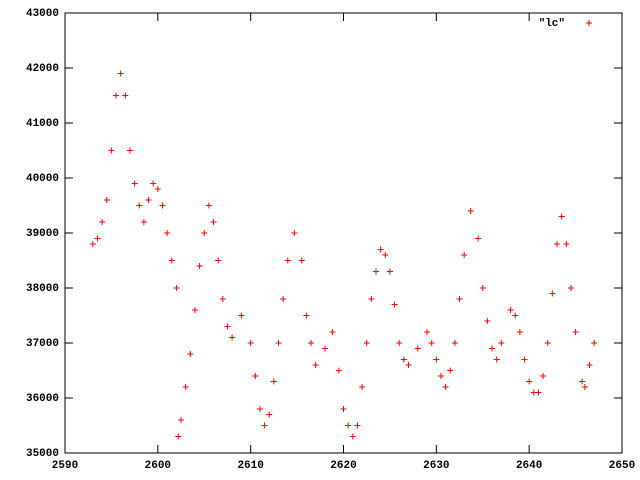 Image resolution: width=640 pixels, height=480 pixels. What do you see at coordinates (42, 344) in the screenshot?
I see `y-tick-label: 37000` at bounding box center [42, 344].